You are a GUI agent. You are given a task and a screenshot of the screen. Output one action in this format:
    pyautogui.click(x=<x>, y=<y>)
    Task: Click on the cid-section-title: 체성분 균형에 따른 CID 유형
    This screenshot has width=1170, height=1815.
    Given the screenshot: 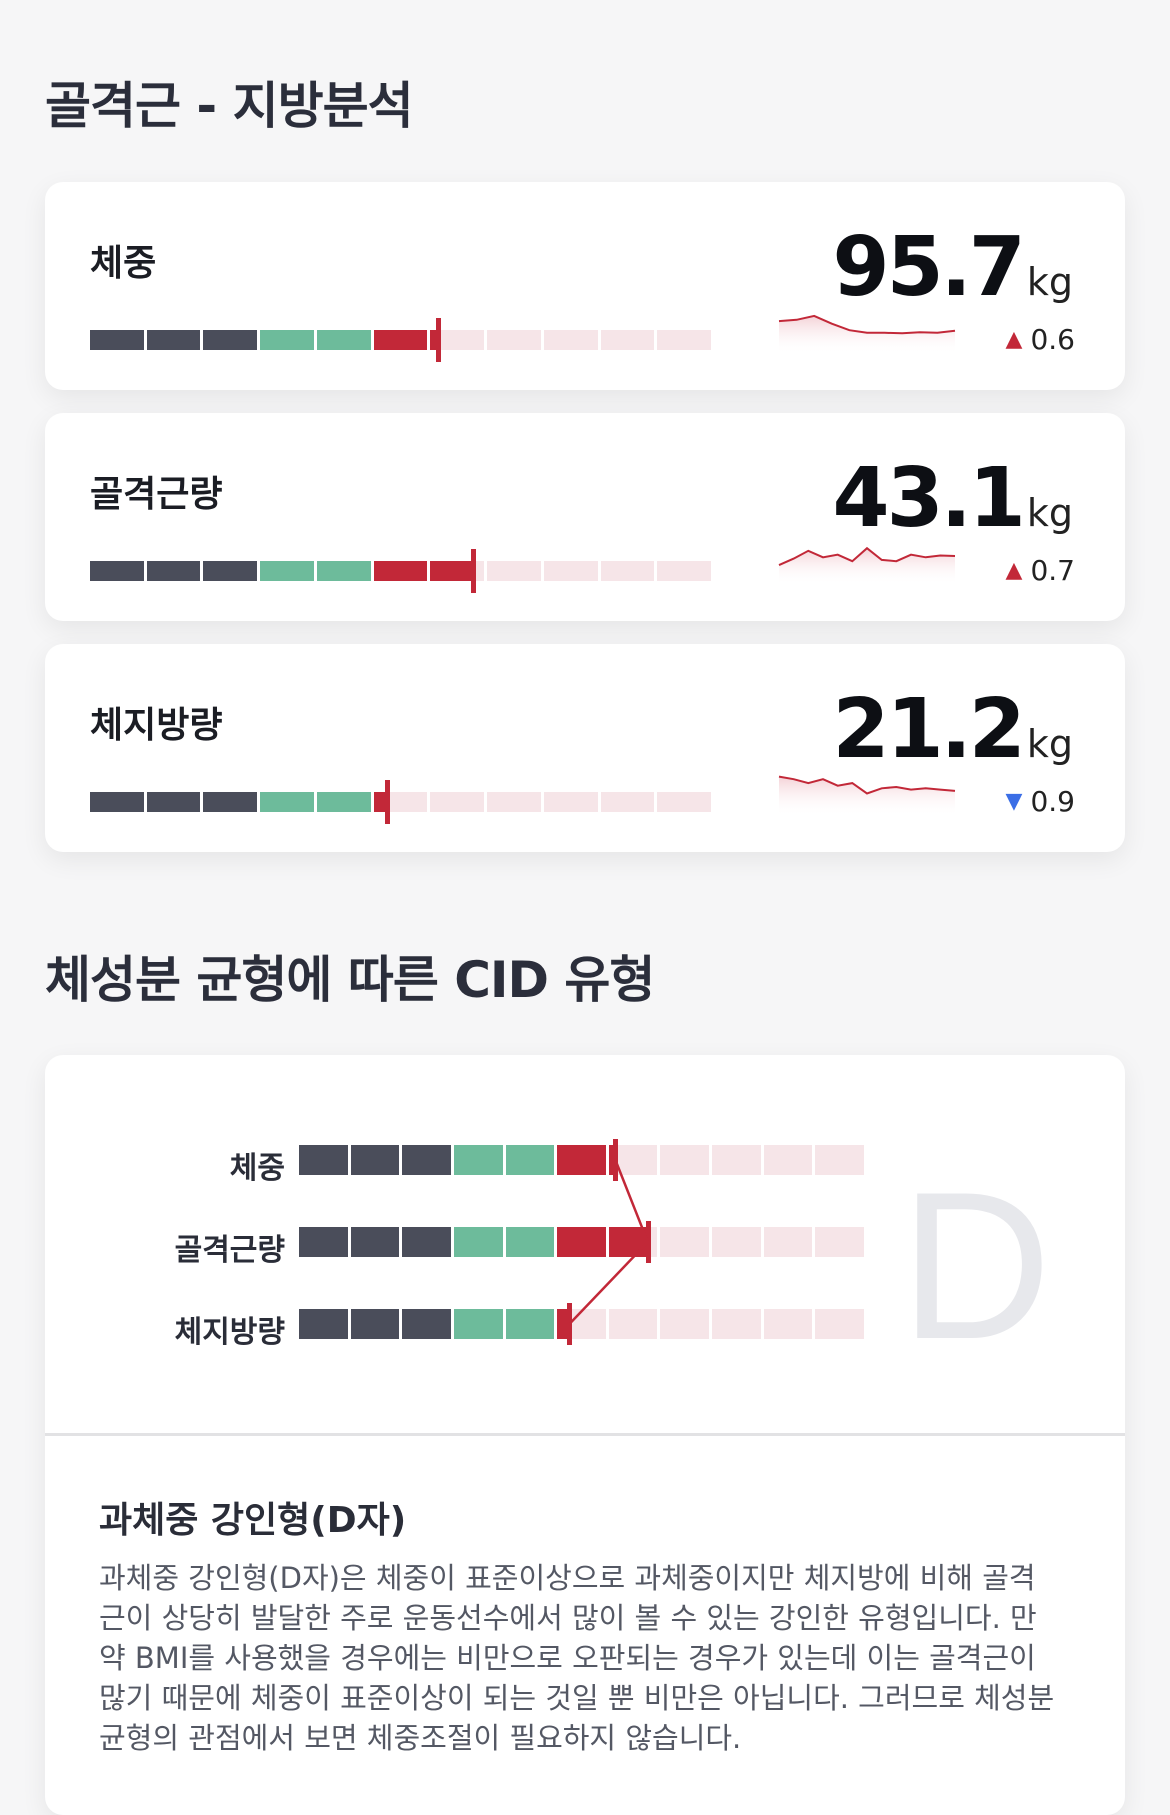 What is the action you would take?
    pyautogui.click(x=350, y=980)
    